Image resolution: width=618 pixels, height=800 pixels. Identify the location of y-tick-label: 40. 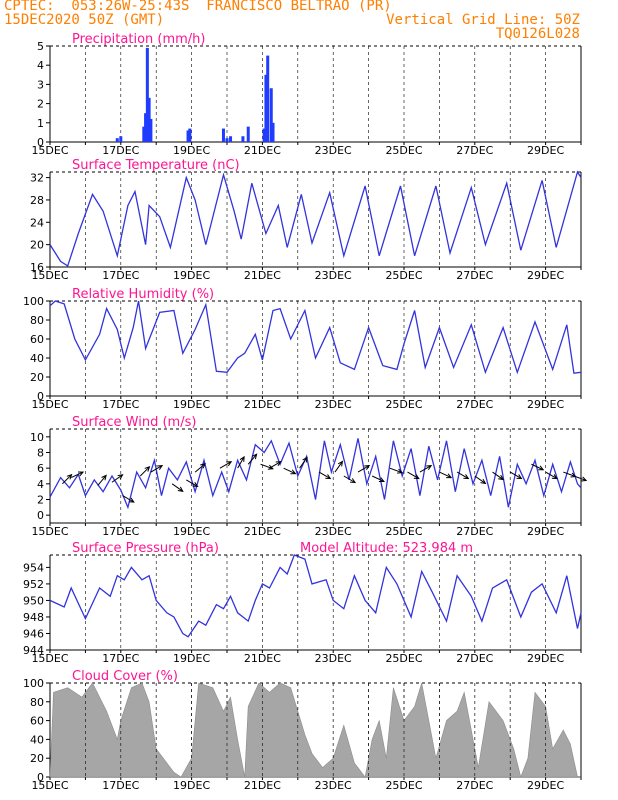
(37, 739).